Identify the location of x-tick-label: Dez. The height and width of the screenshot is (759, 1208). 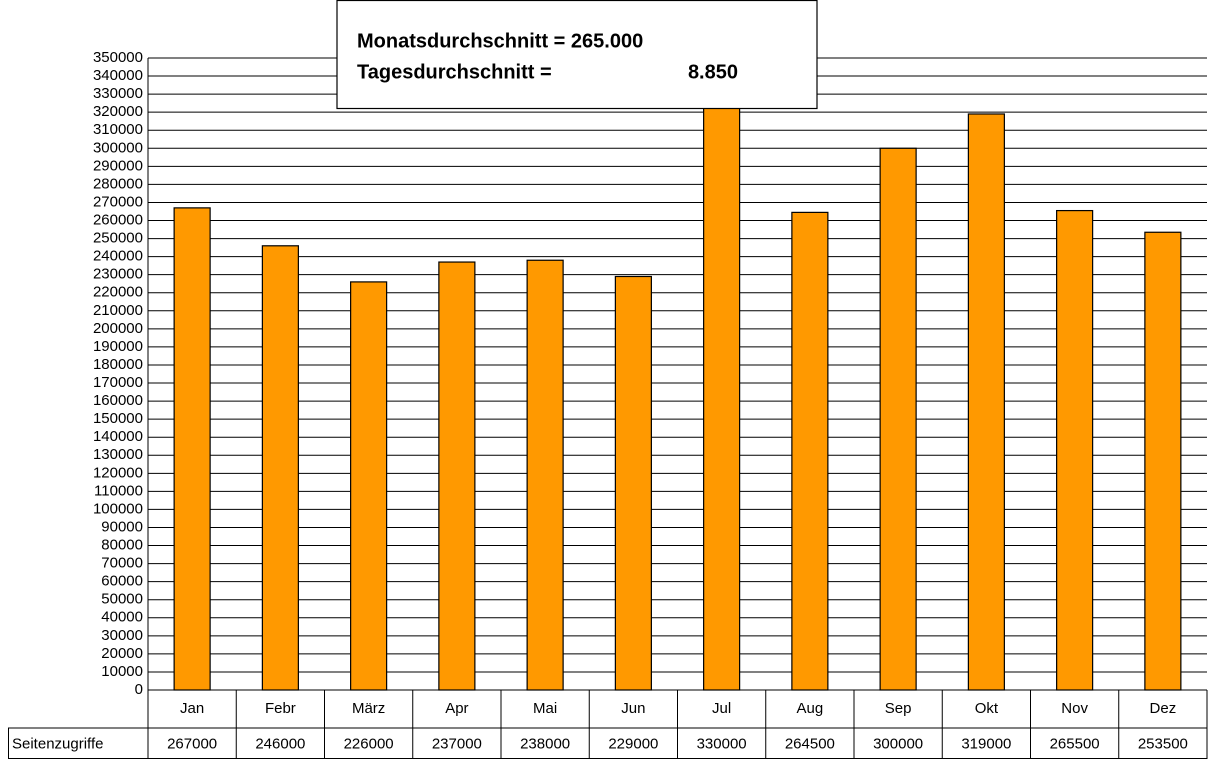
(1163, 708).